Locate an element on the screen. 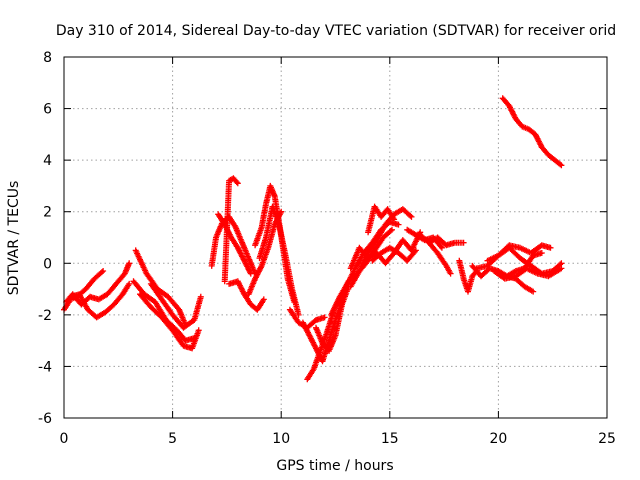  y-axis-label: SDTVAR / TECUs is located at coordinates (14, 238).